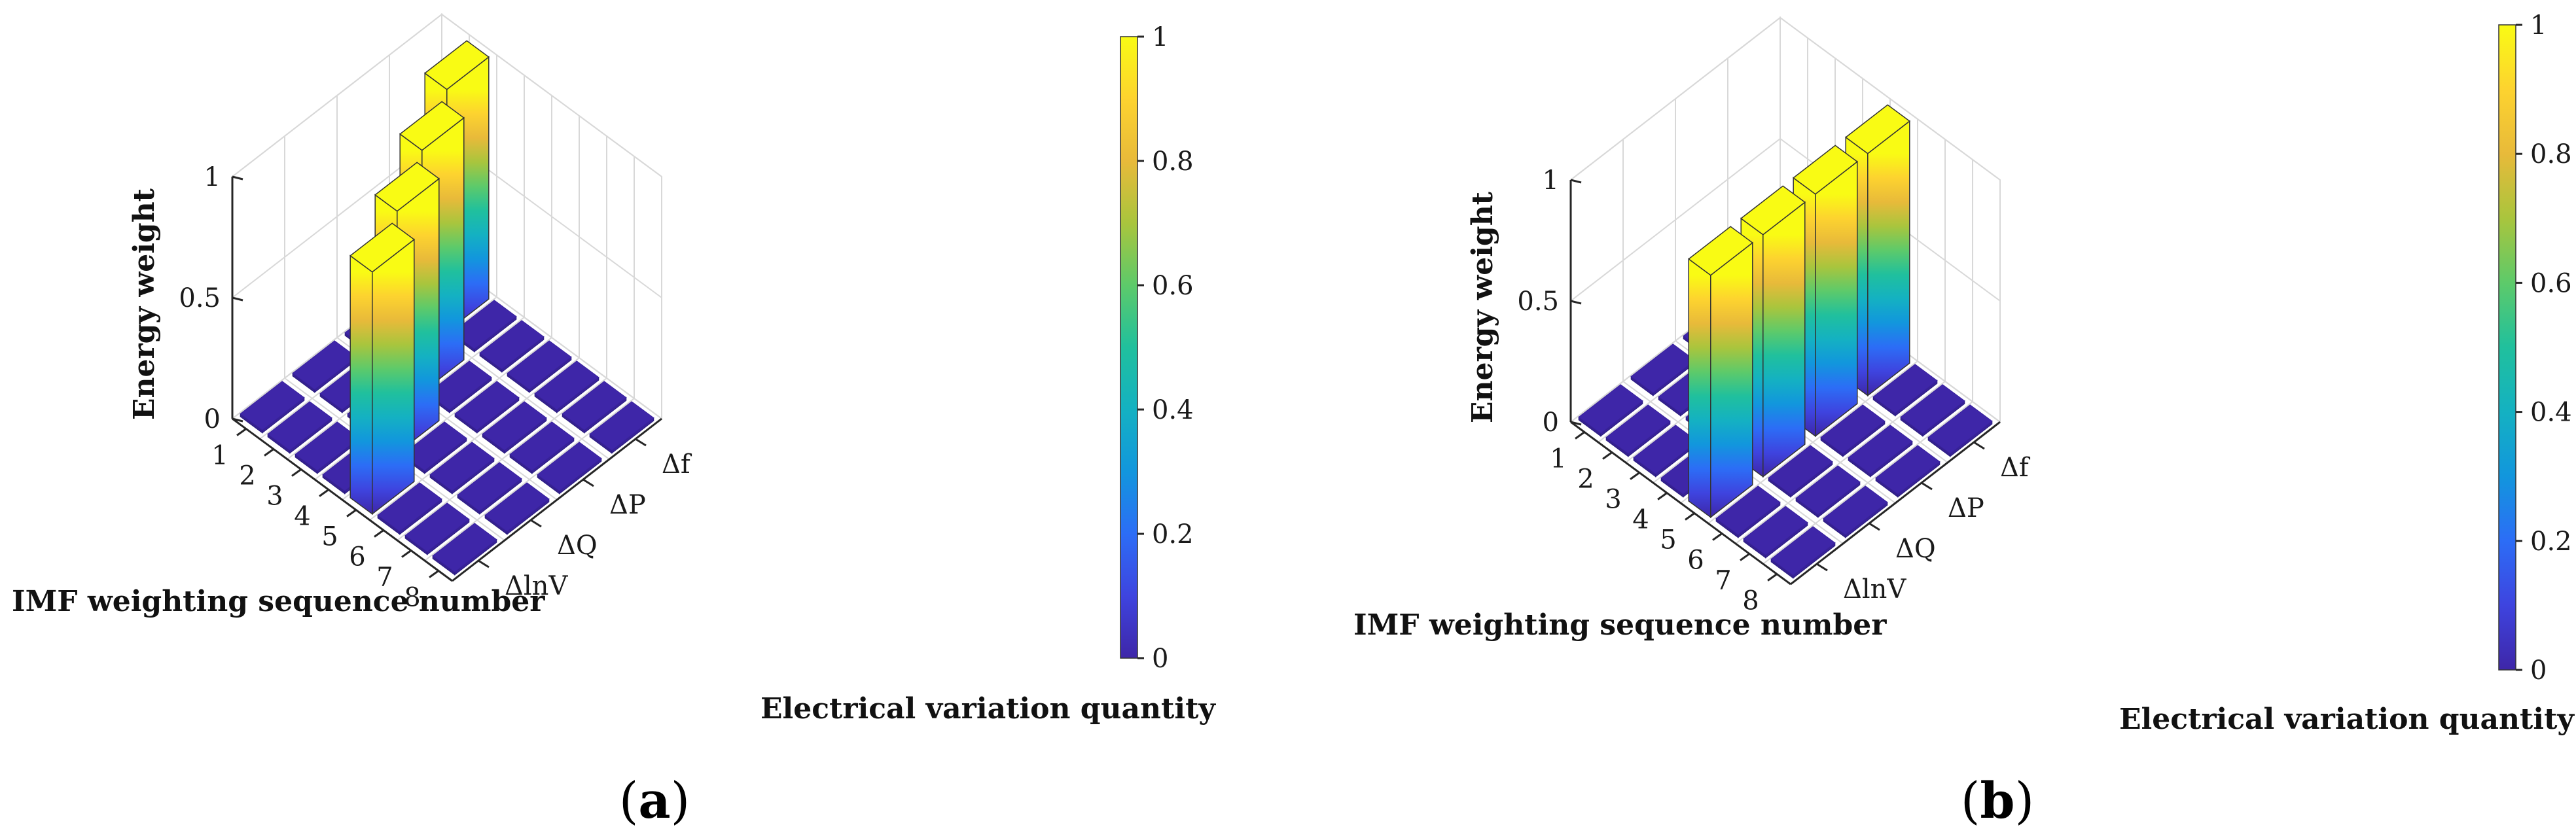  Describe the element at coordinates (1895, 503) in the screenshot. I see `y-axis-line` at that location.